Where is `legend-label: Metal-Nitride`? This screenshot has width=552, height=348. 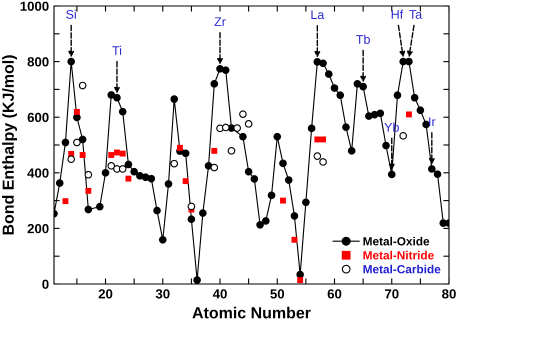 legend-label: Metal-Nitride is located at coordinates (398, 255).